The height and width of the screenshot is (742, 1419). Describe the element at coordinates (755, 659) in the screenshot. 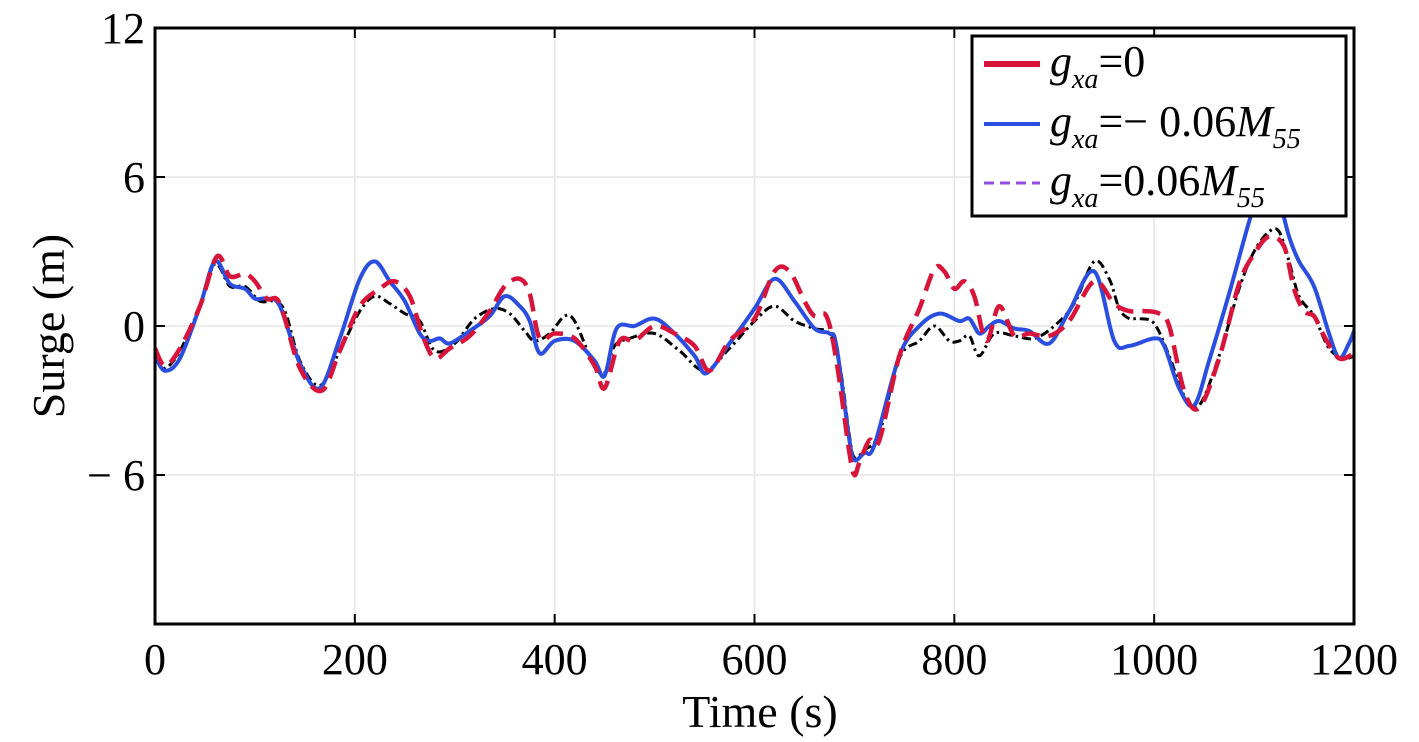

I see `x-tick-label: 600` at that location.